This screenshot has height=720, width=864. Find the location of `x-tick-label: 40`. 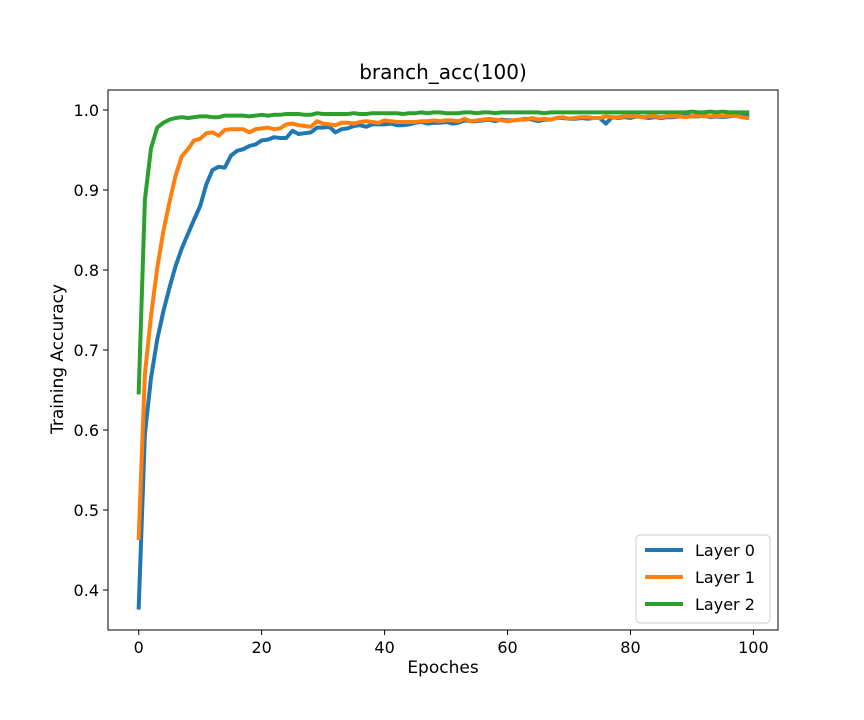

x-tick-label: 40 is located at coordinates (384, 647).